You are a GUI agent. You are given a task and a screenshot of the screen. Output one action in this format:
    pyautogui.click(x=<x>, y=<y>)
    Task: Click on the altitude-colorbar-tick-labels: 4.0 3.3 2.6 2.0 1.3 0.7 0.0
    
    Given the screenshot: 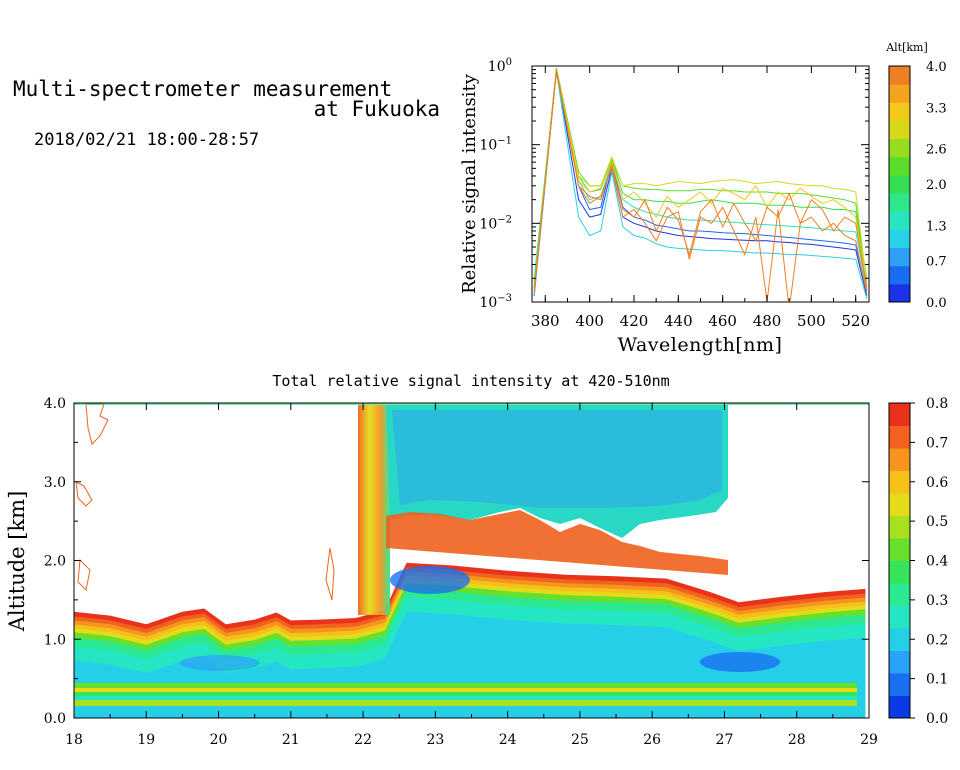 What is the action you would take?
    pyautogui.click(x=936, y=185)
    